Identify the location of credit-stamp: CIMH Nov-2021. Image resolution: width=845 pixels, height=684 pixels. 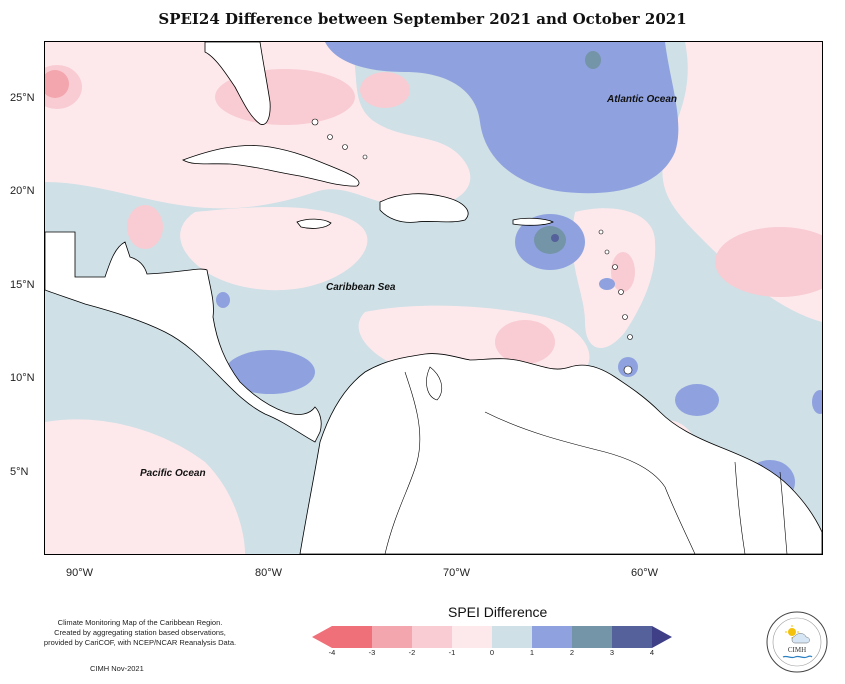
(117, 668).